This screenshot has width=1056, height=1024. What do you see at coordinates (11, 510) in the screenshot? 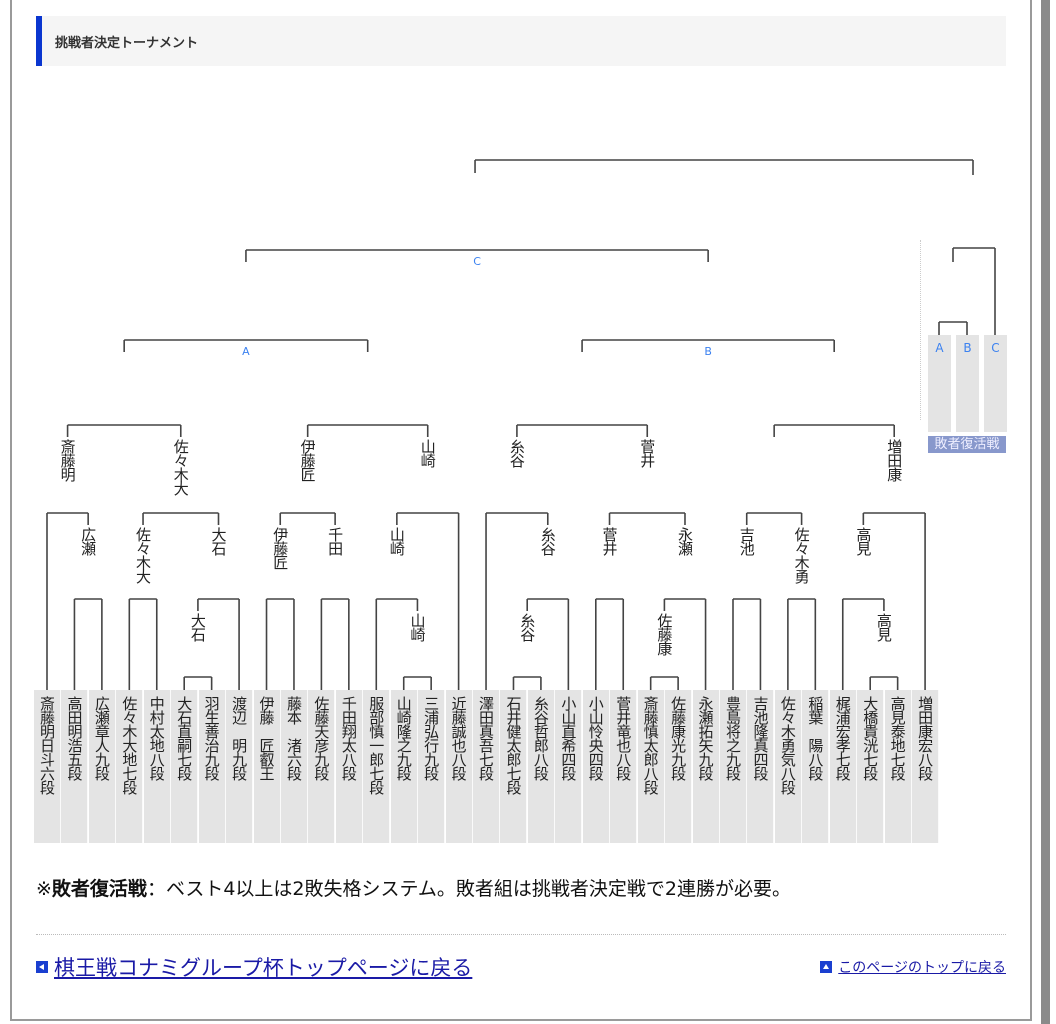
I see `page-frame-left` at bounding box center [11, 510].